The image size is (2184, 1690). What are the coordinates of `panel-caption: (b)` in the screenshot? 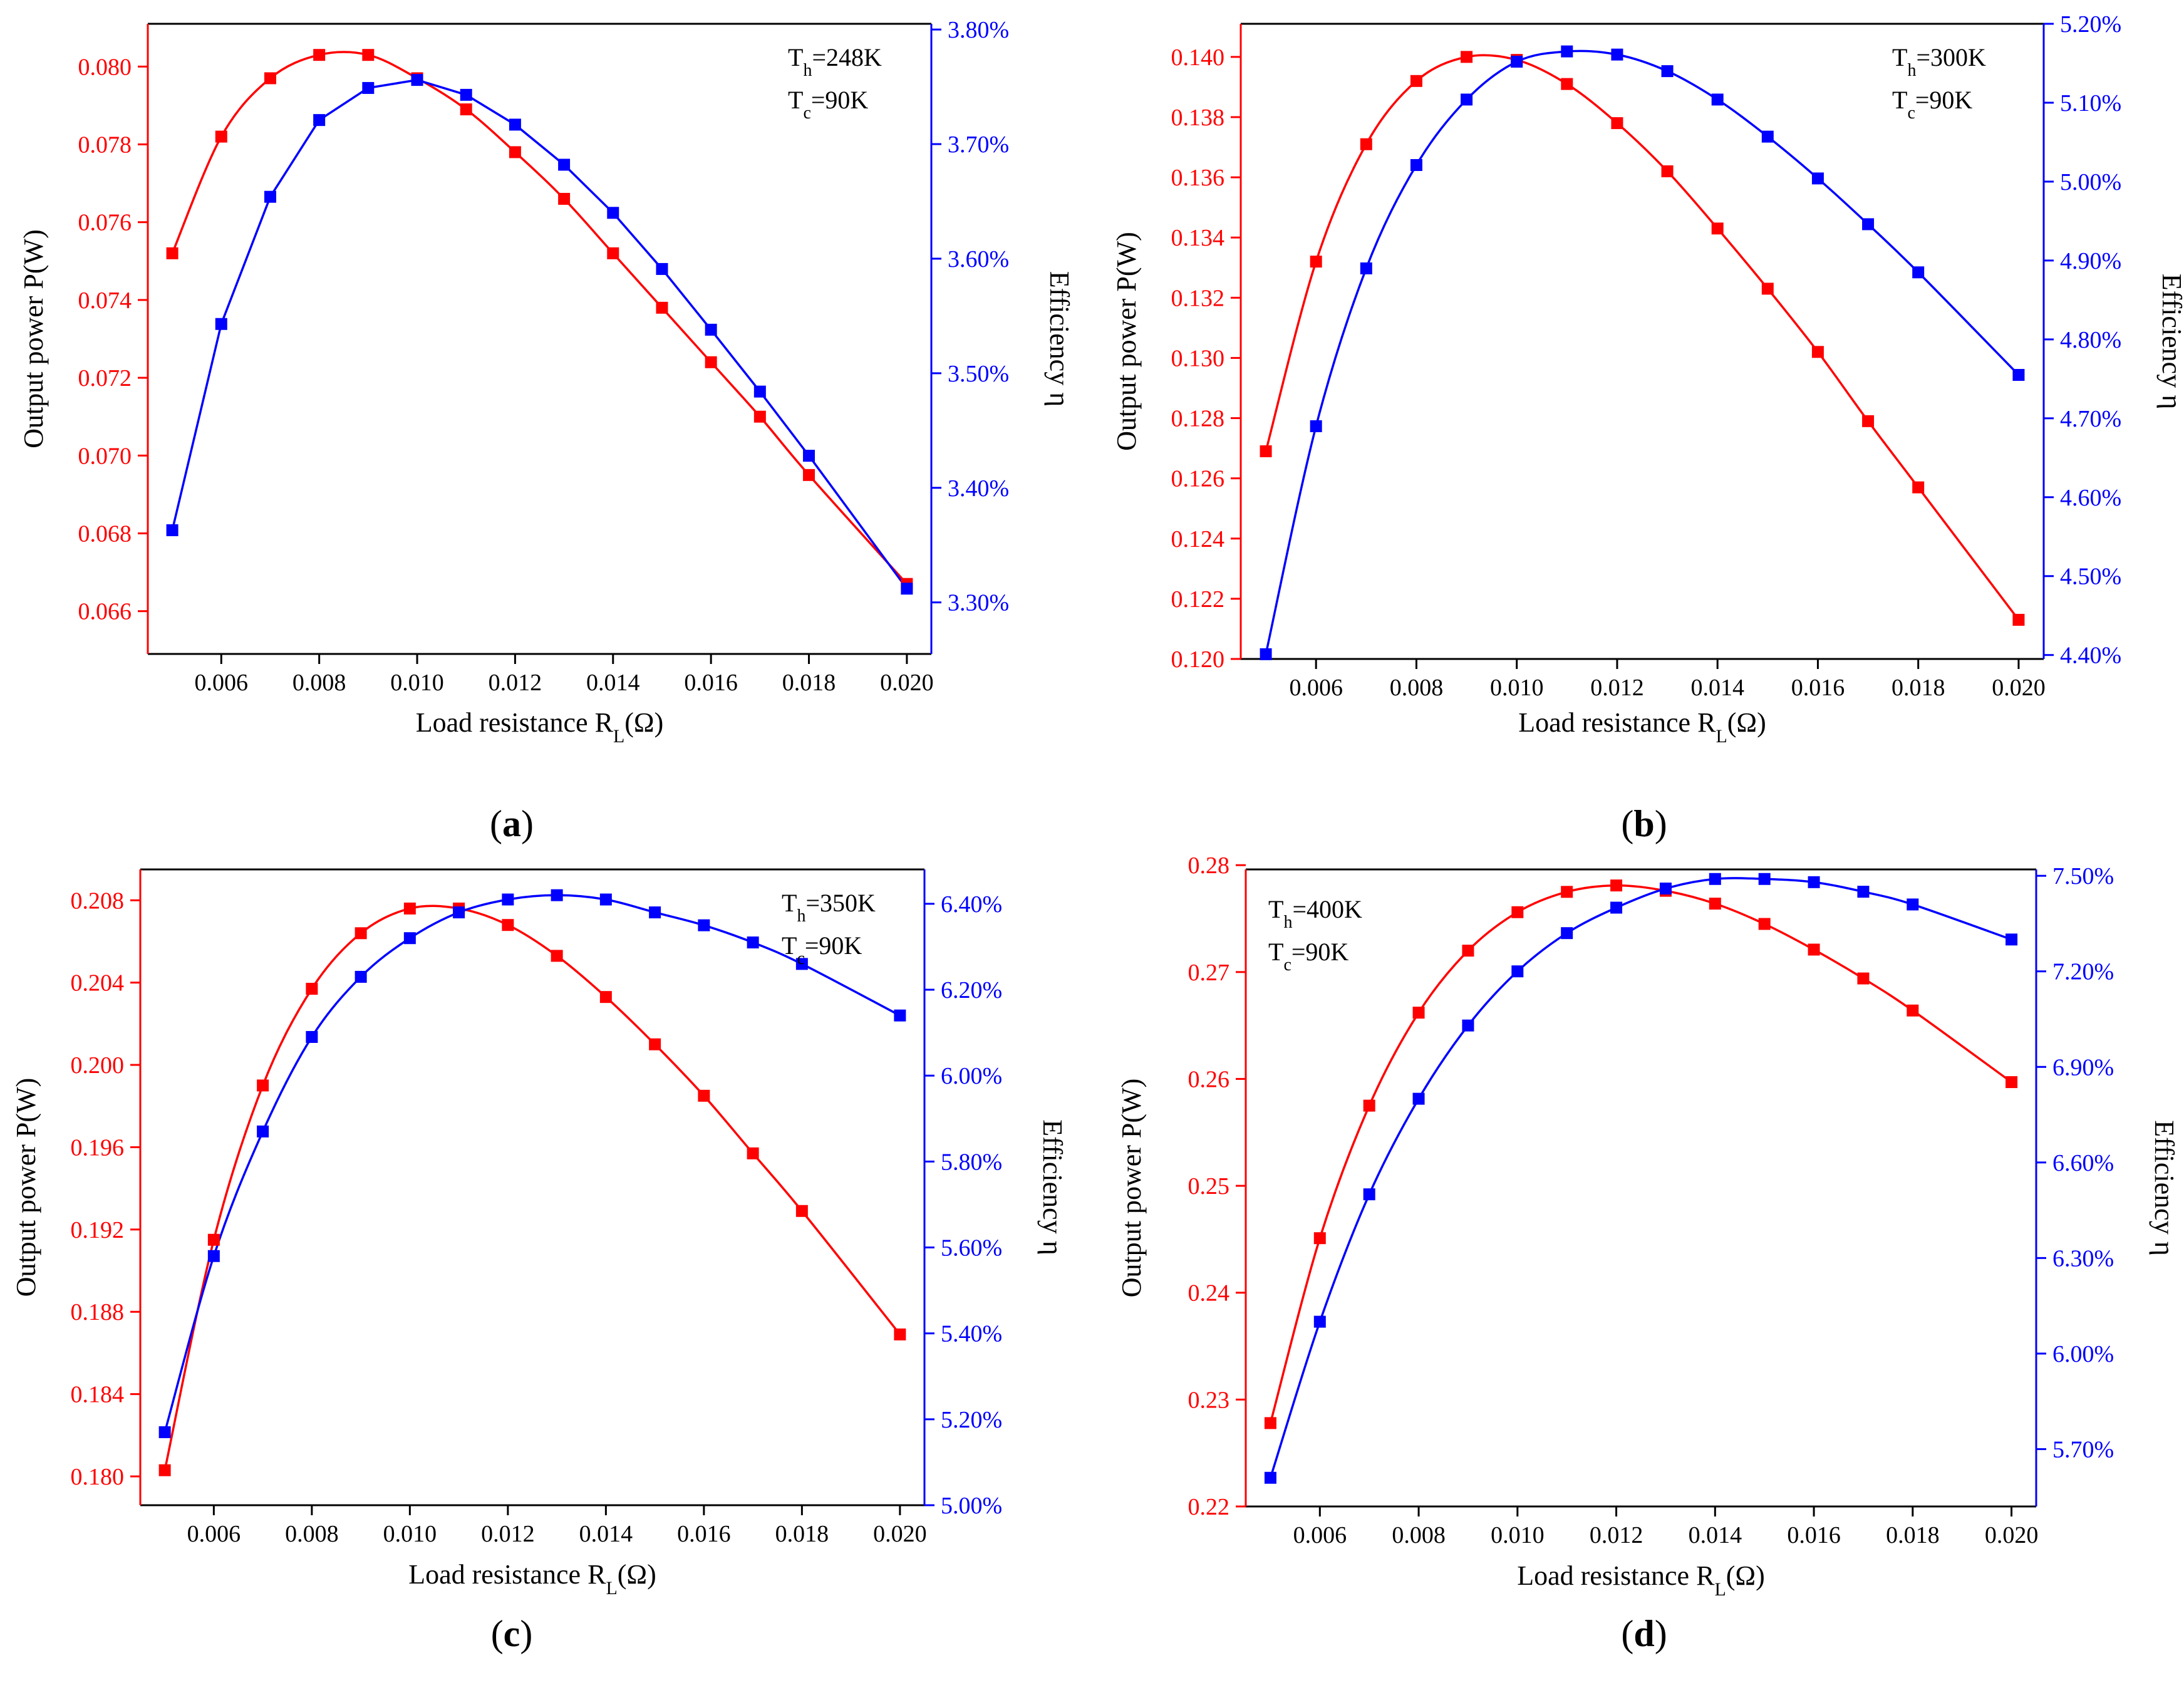 It's located at (1644, 823).